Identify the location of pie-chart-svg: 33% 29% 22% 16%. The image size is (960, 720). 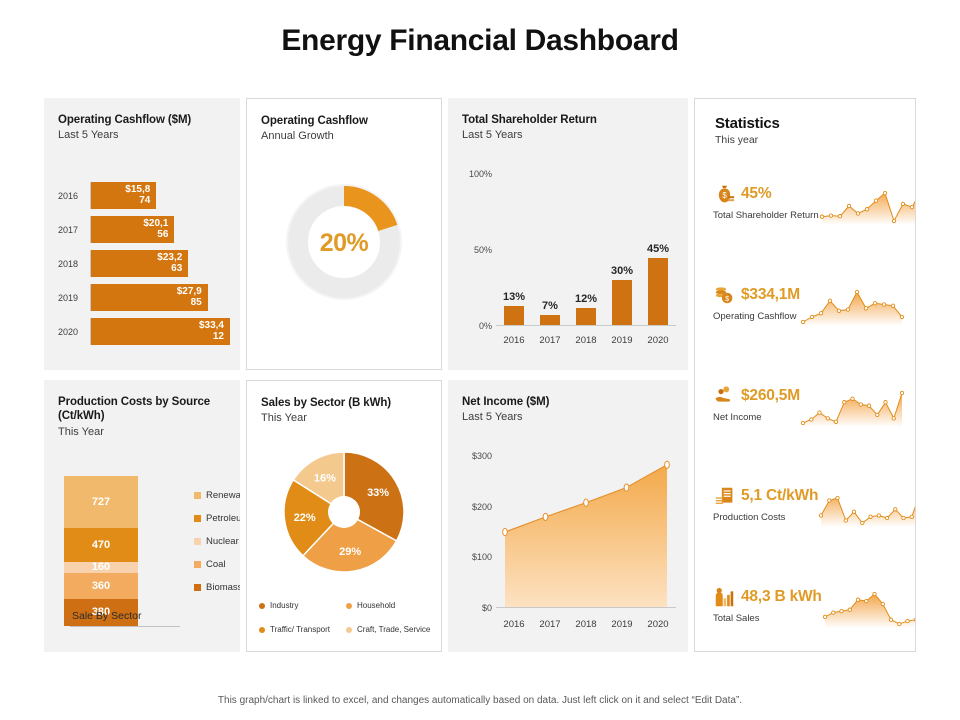
(344, 512).